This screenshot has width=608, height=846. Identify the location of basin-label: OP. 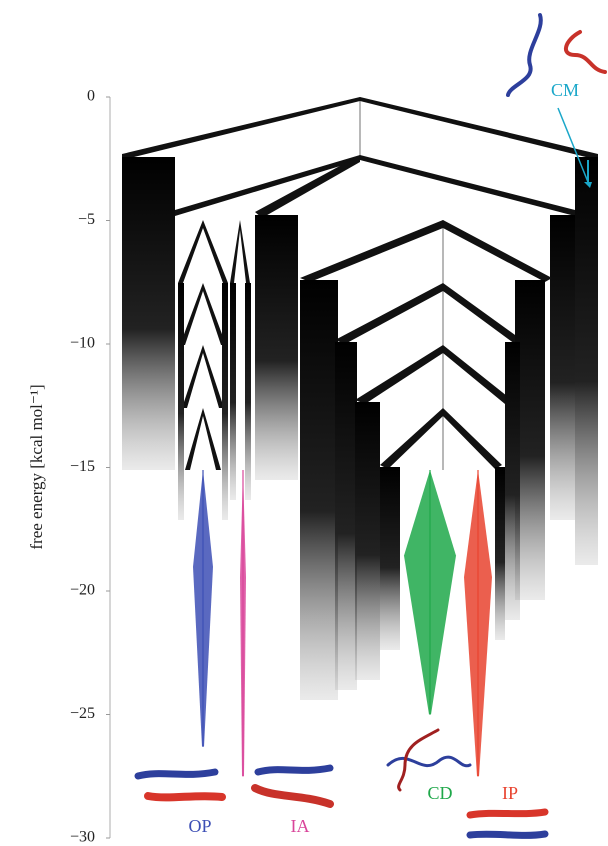
(199, 826).